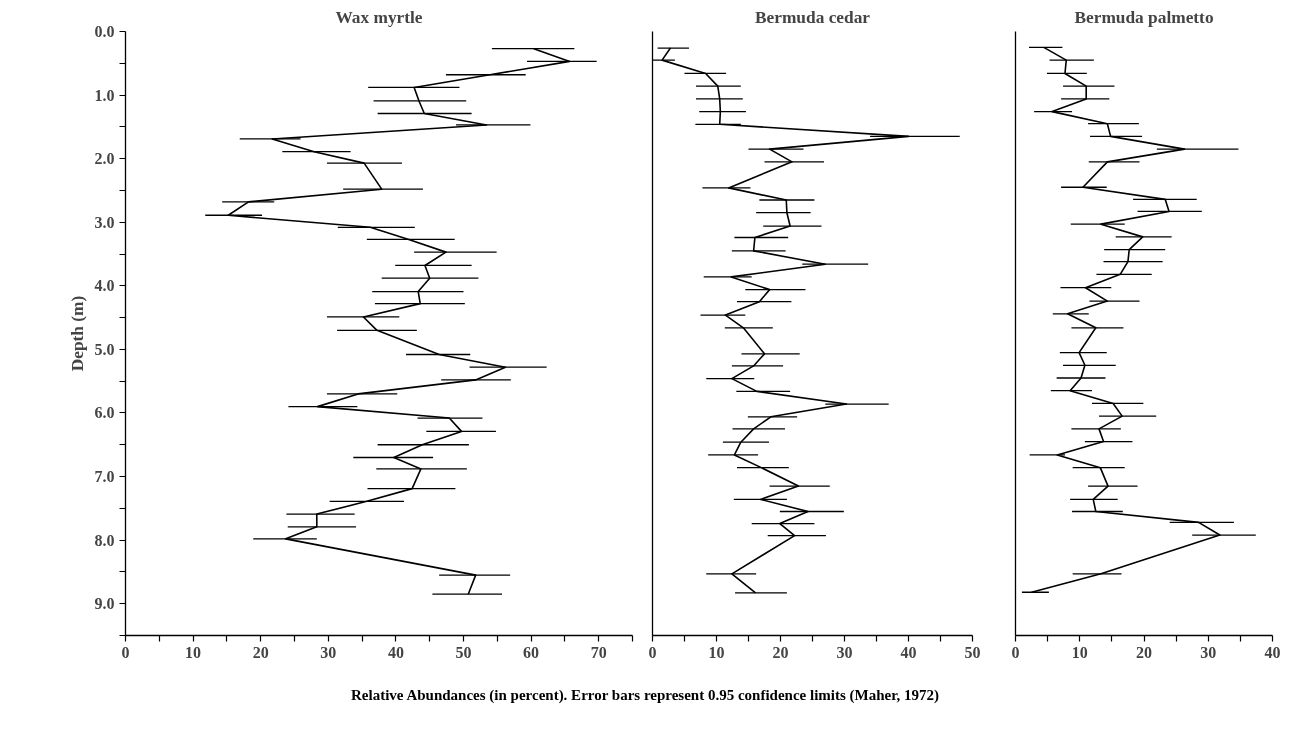  What do you see at coordinates (104, 477) in the screenshot?
I see `y-tick-label: 7.0` at bounding box center [104, 477].